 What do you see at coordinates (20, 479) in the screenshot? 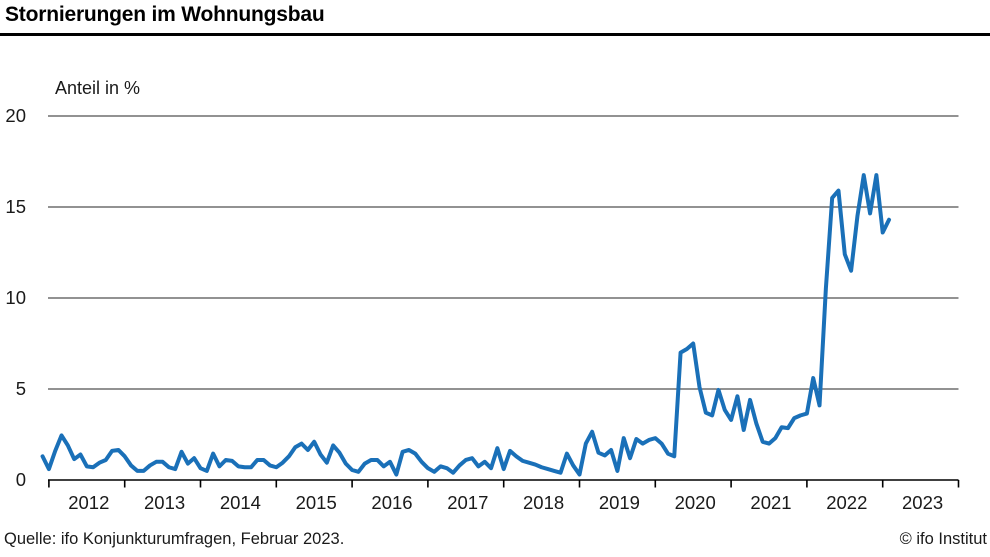
I see `y-axis-tick-label: 0` at bounding box center [20, 479].